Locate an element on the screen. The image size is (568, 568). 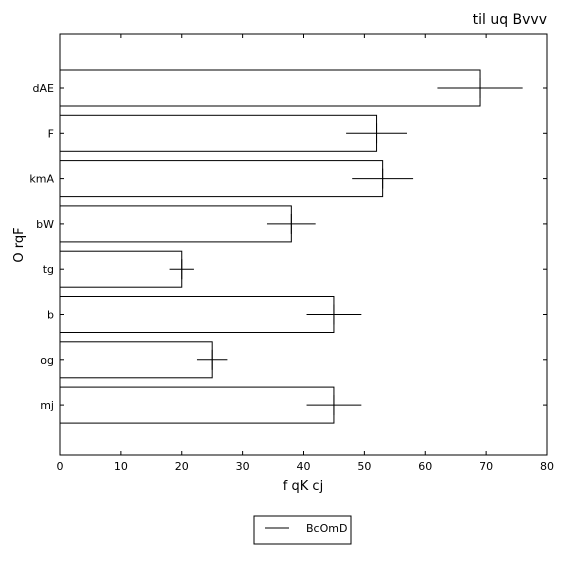
x-tick-label-10: 10 is located at coordinates (121, 466).